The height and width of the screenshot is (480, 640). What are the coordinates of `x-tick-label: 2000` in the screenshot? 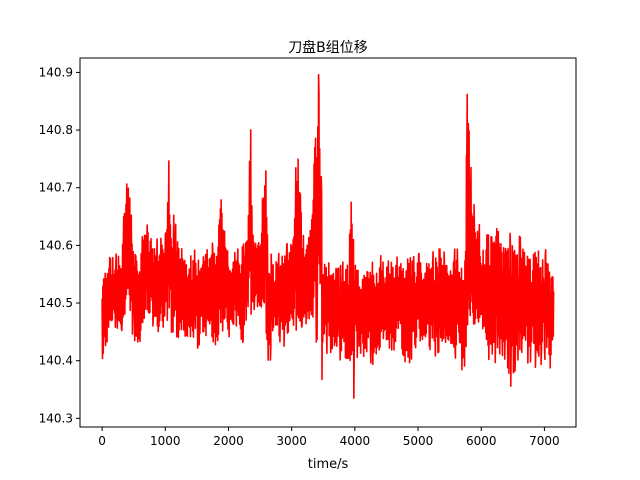 It's located at (228, 441).